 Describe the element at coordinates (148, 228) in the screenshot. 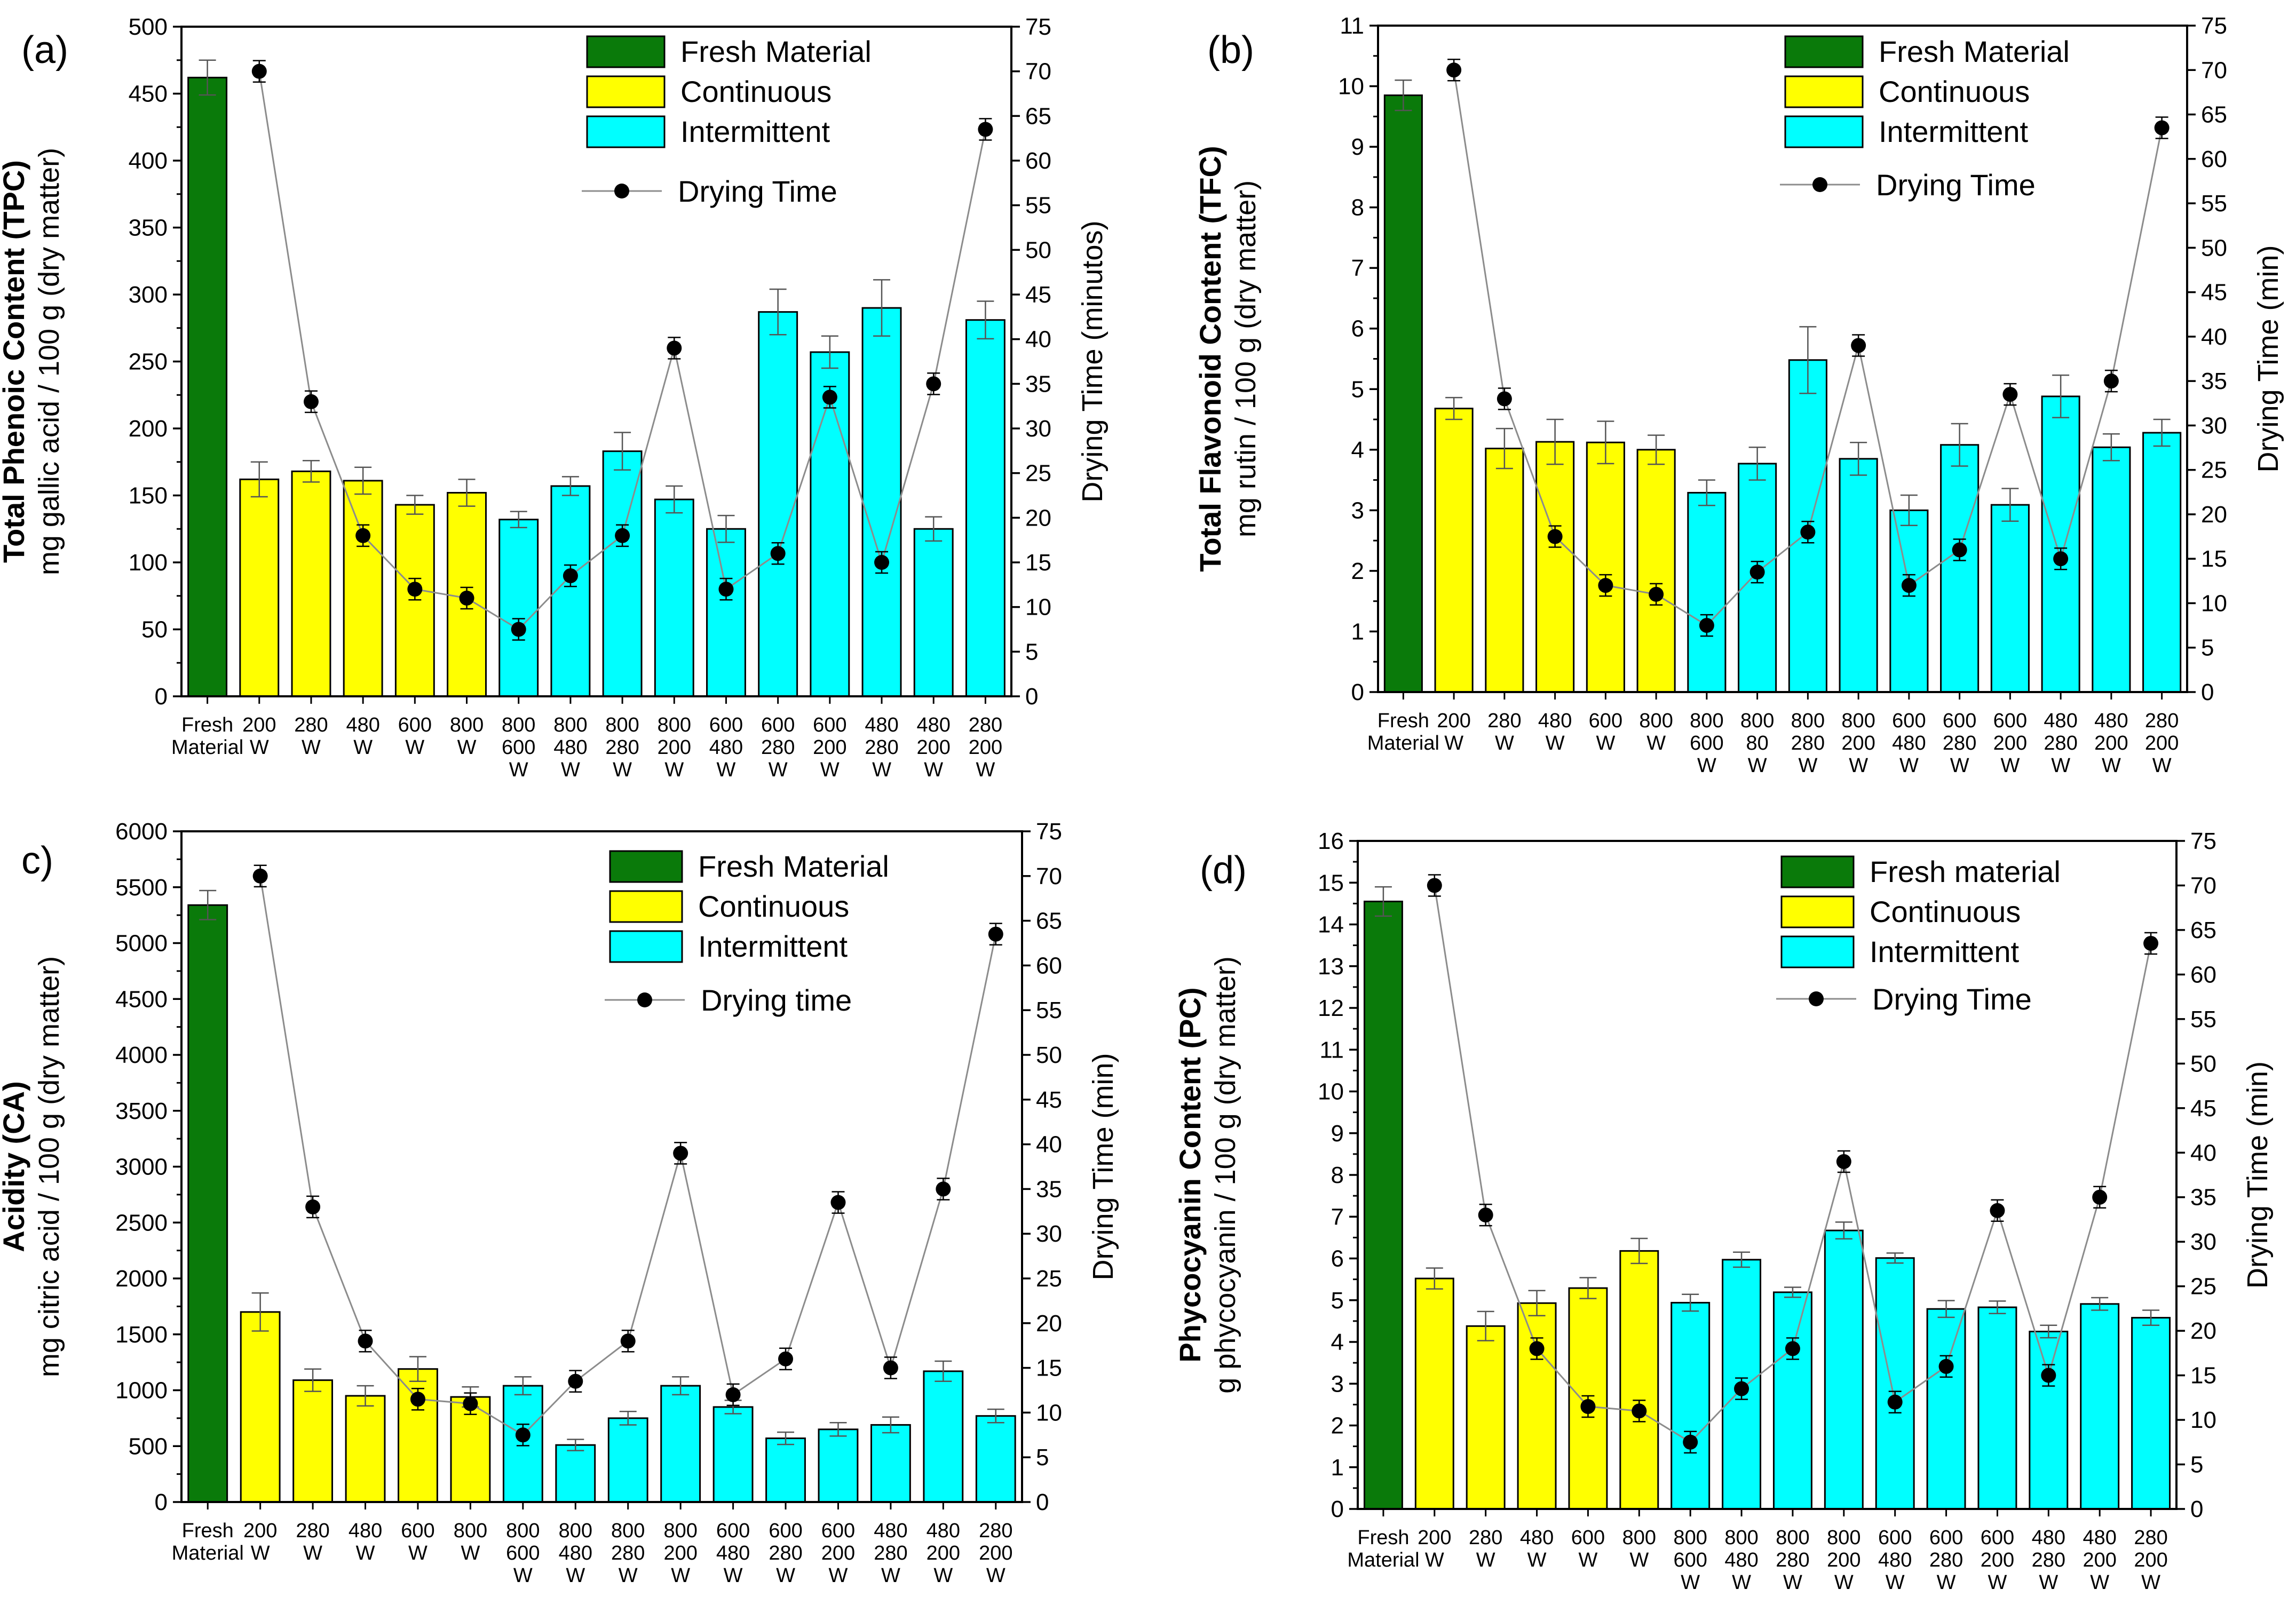

I see `y-tick-label: 350` at that location.